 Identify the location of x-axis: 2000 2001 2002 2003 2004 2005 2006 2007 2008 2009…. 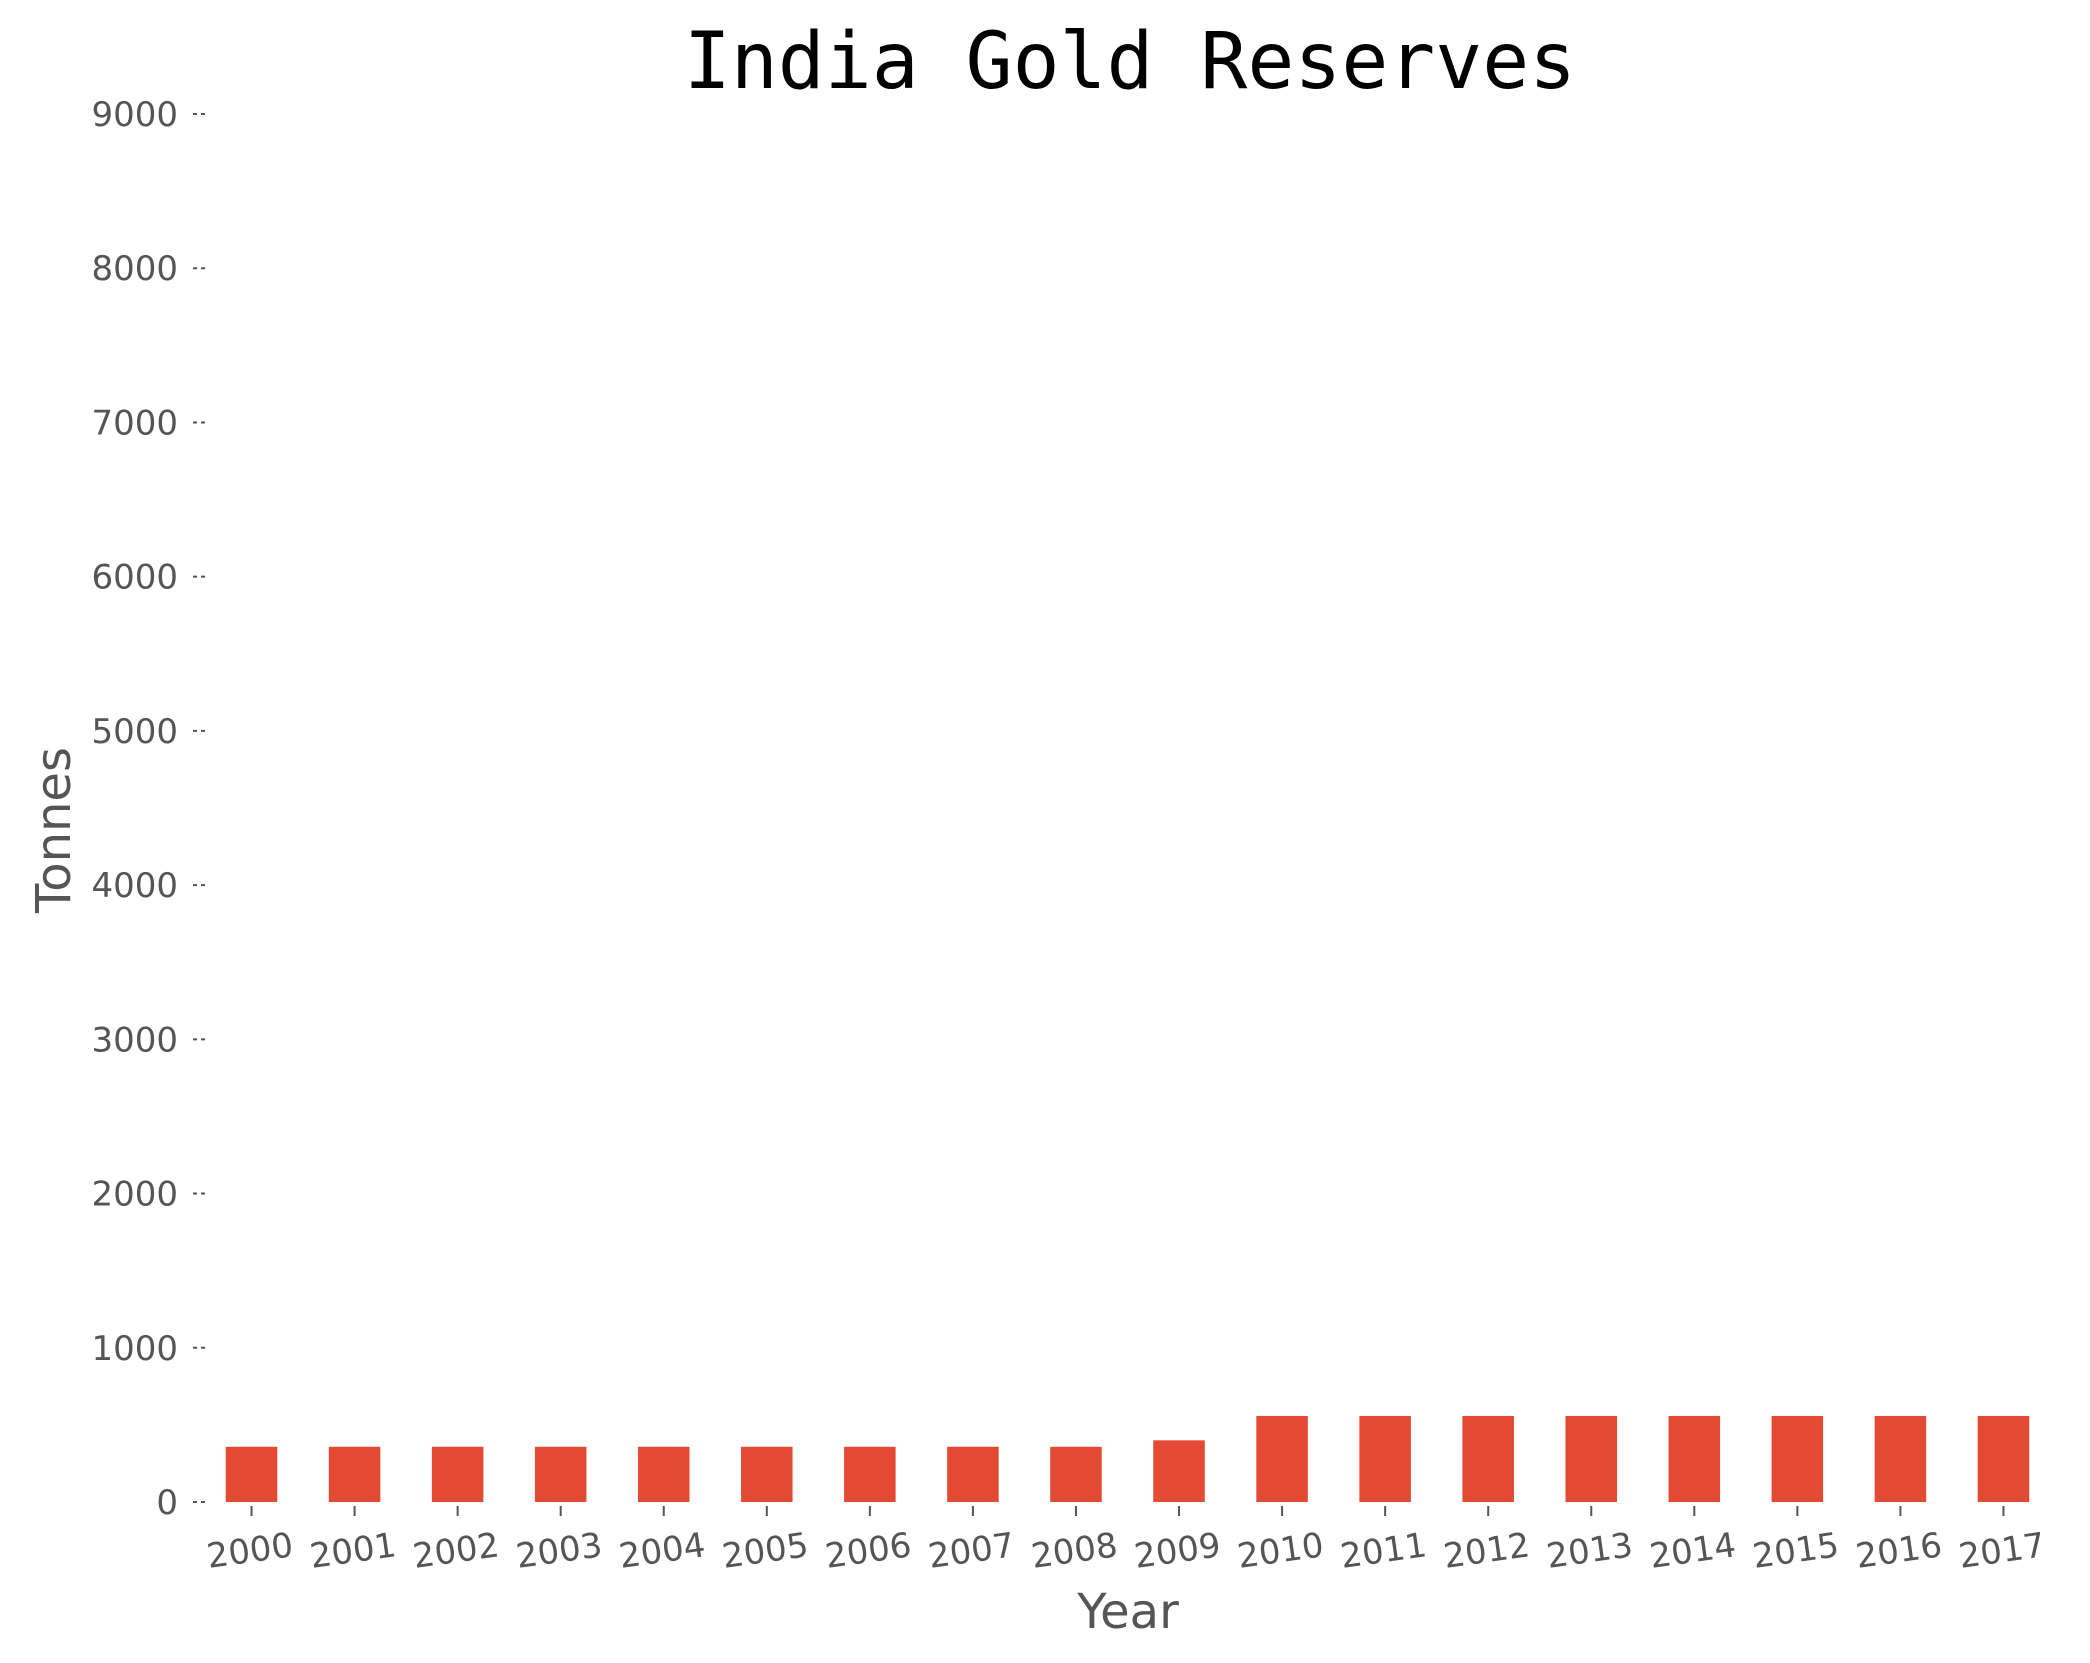
(1126, 1541).